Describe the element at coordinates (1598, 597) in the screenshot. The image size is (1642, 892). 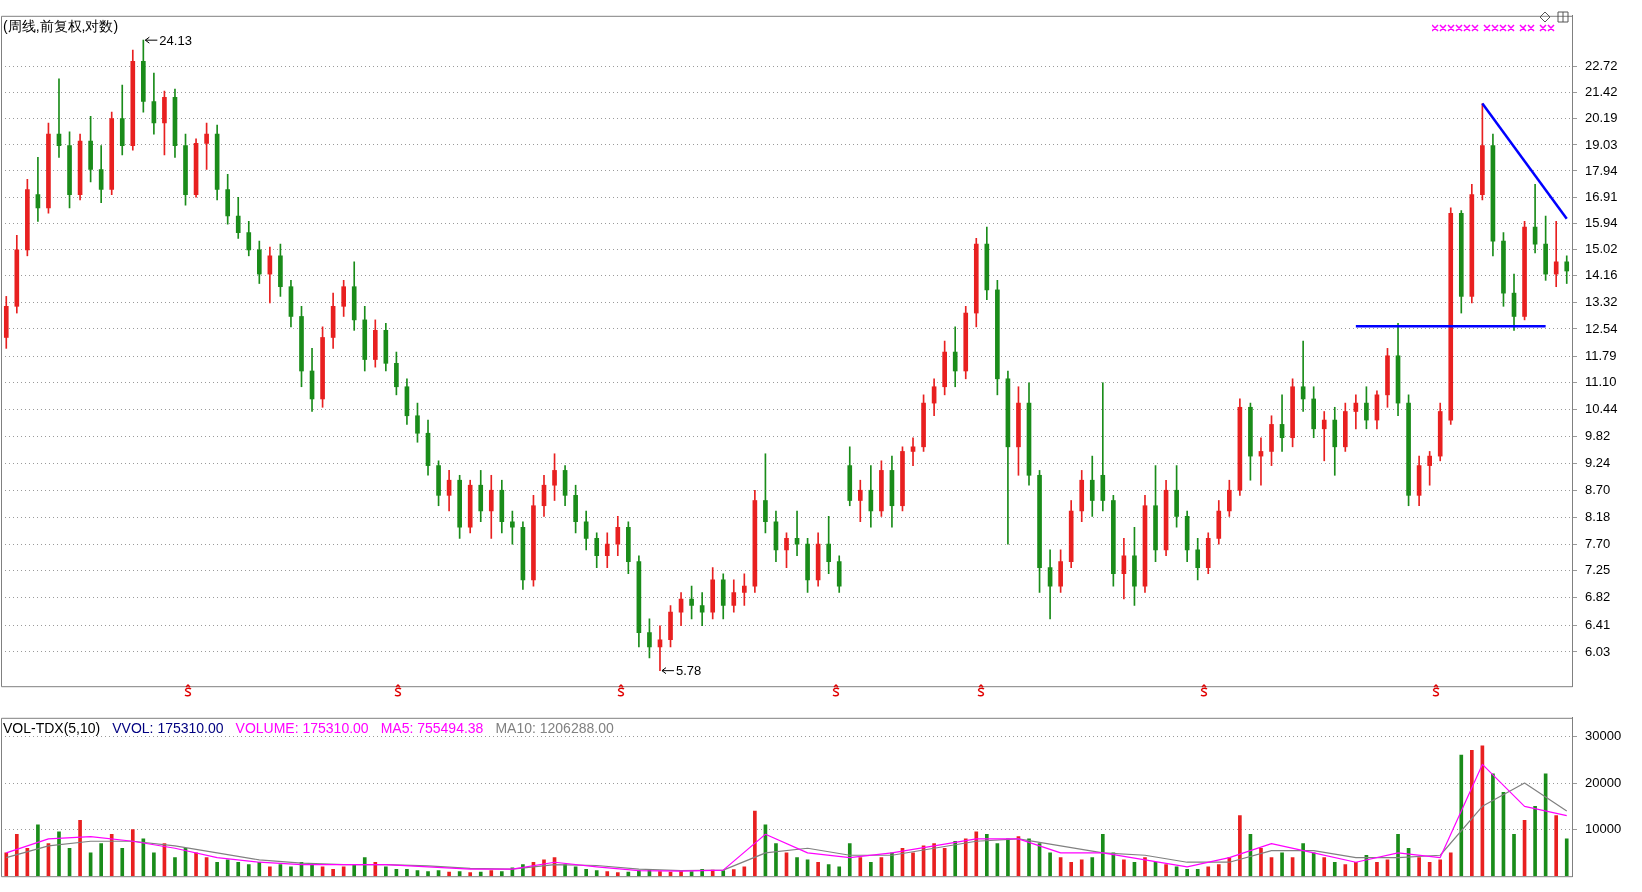
I see `y-tick-label: 6.82` at that location.